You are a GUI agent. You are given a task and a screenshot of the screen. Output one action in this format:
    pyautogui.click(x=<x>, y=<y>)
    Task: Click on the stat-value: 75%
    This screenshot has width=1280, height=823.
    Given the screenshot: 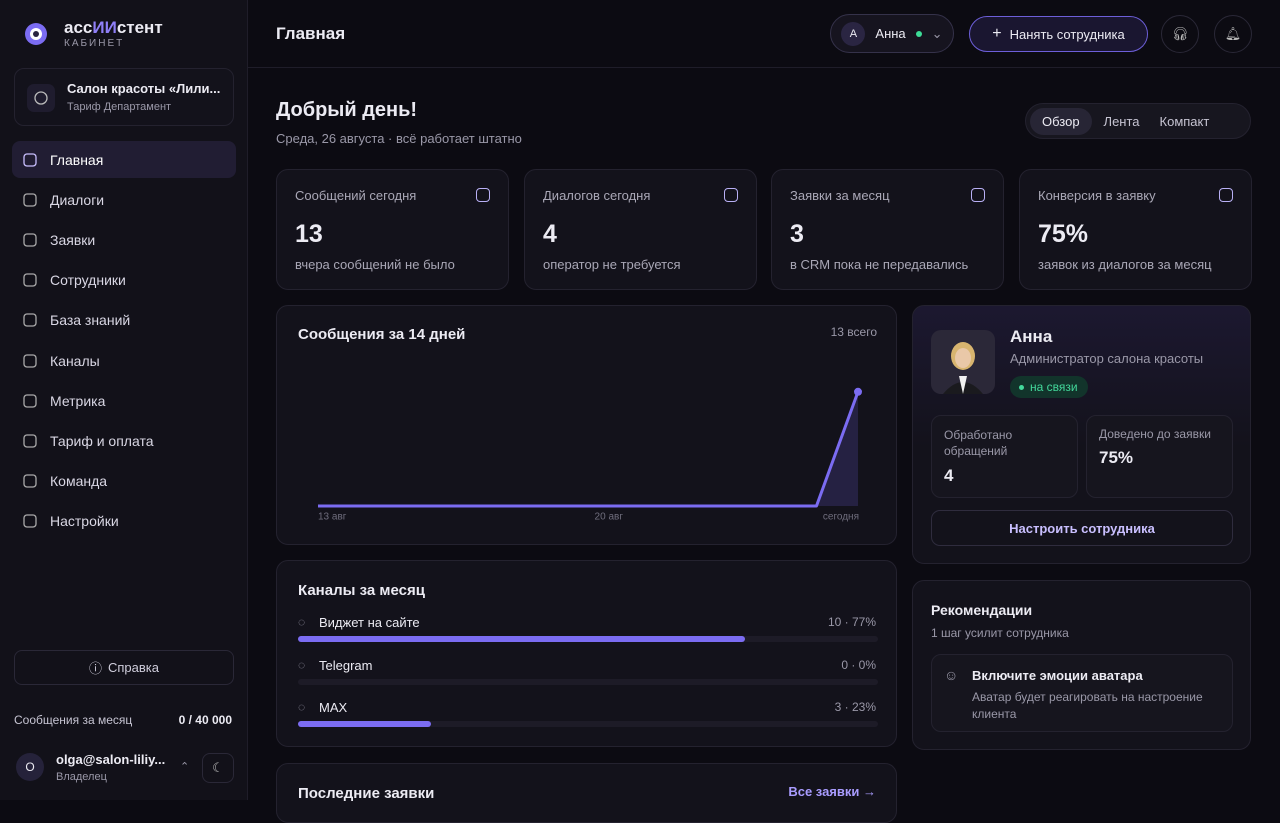 What is the action you would take?
    pyautogui.click(x=1063, y=234)
    